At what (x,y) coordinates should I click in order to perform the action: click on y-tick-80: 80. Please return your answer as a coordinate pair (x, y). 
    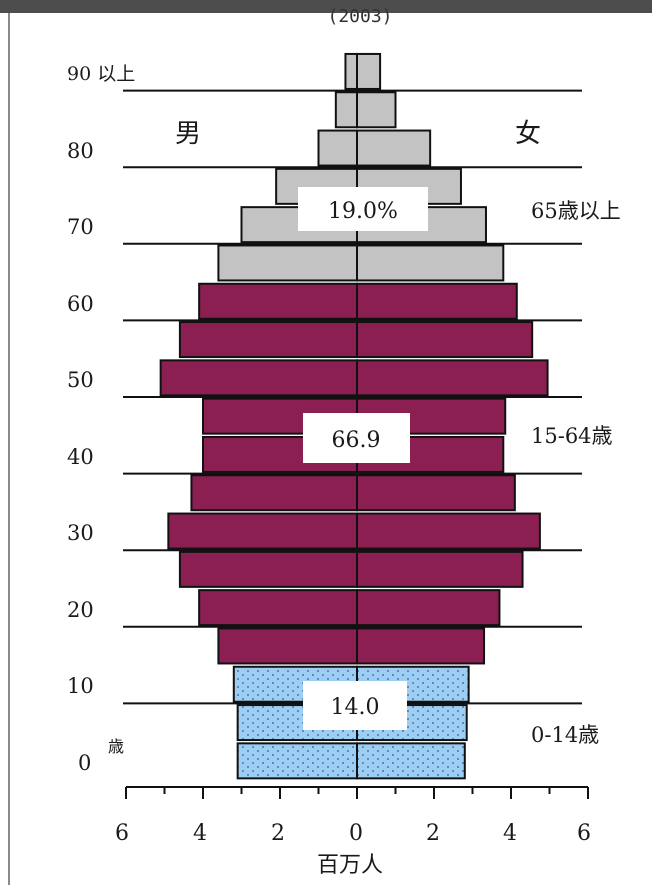
    Looking at the image, I should click on (80, 151).